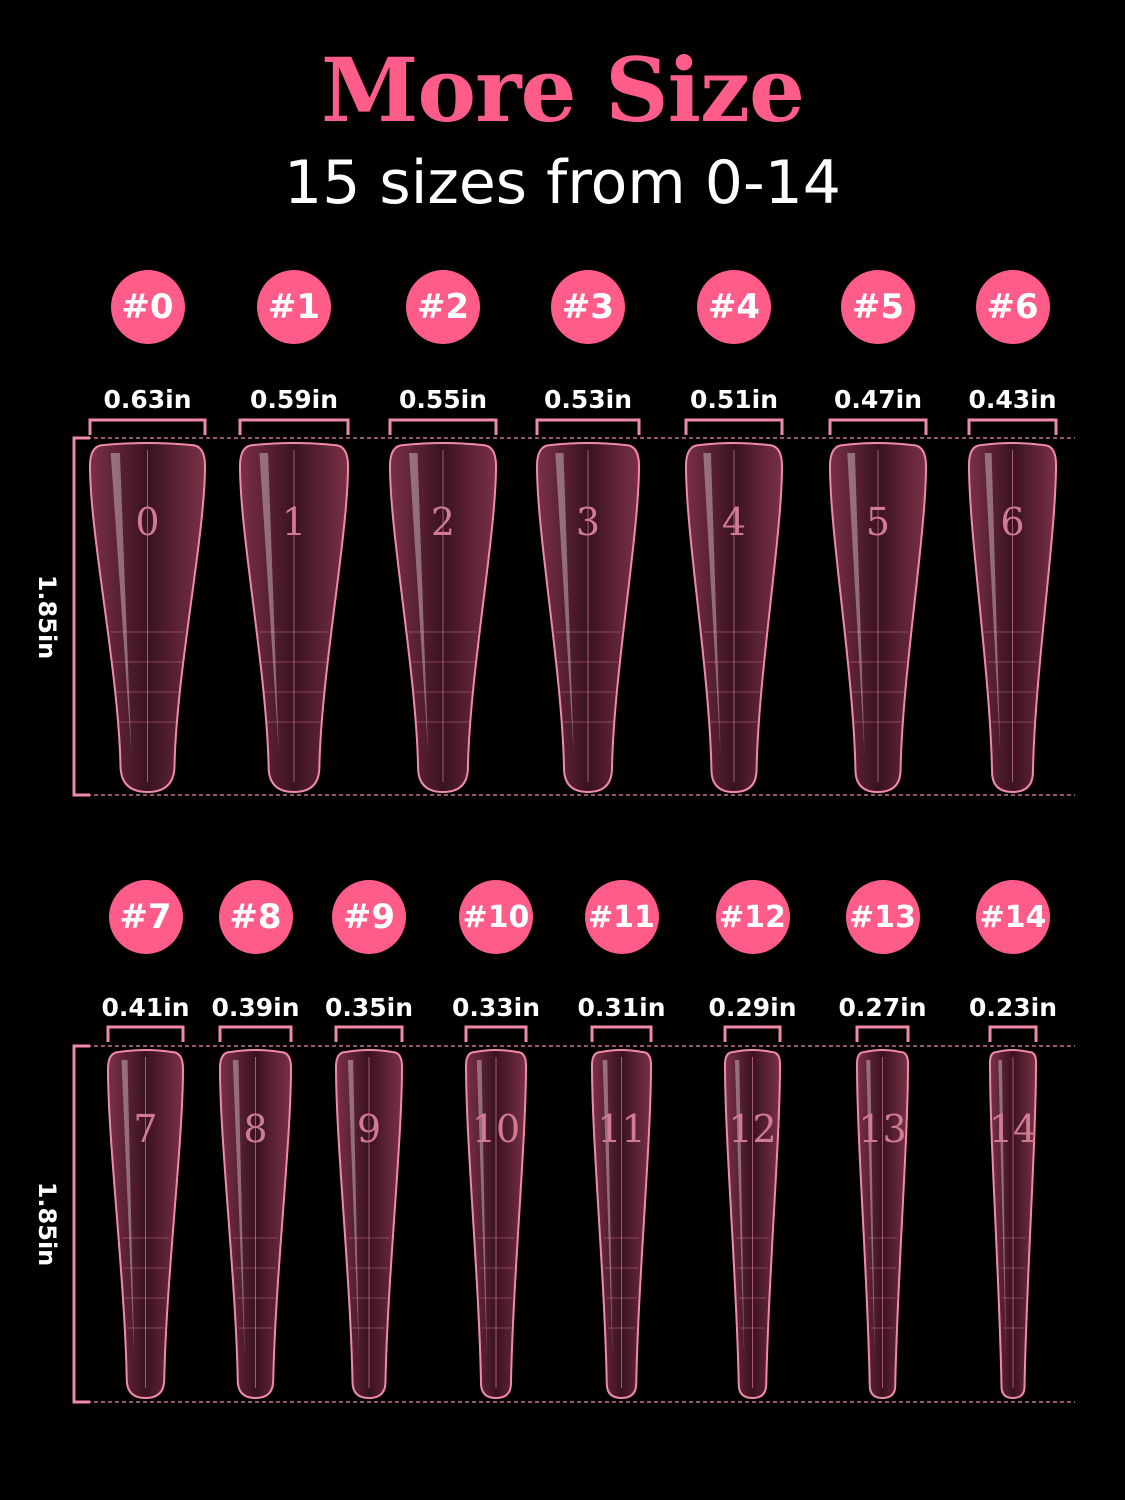 This screenshot has width=1125, height=1500. I want to click on size-badge: #0, so click(147, 307).